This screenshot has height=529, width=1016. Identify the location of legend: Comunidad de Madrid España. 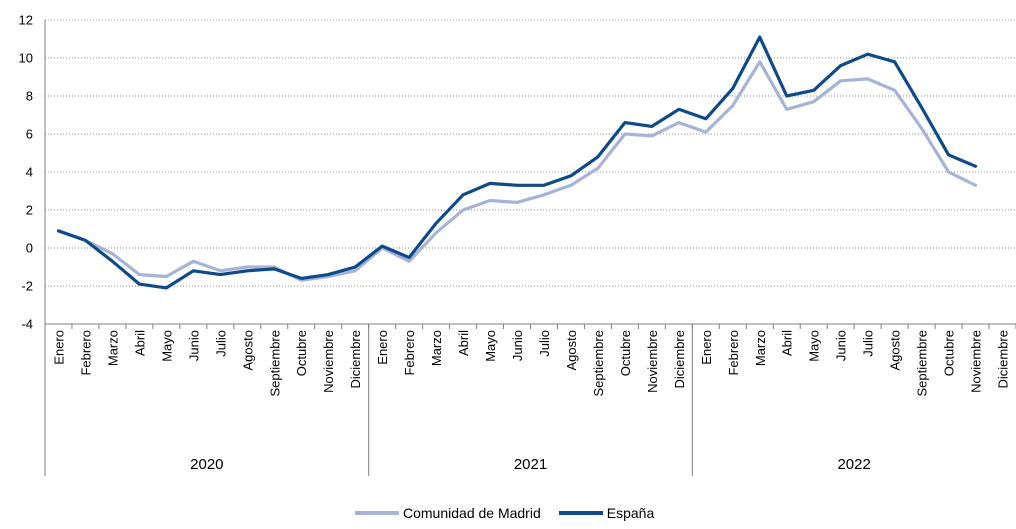
(504, 513).